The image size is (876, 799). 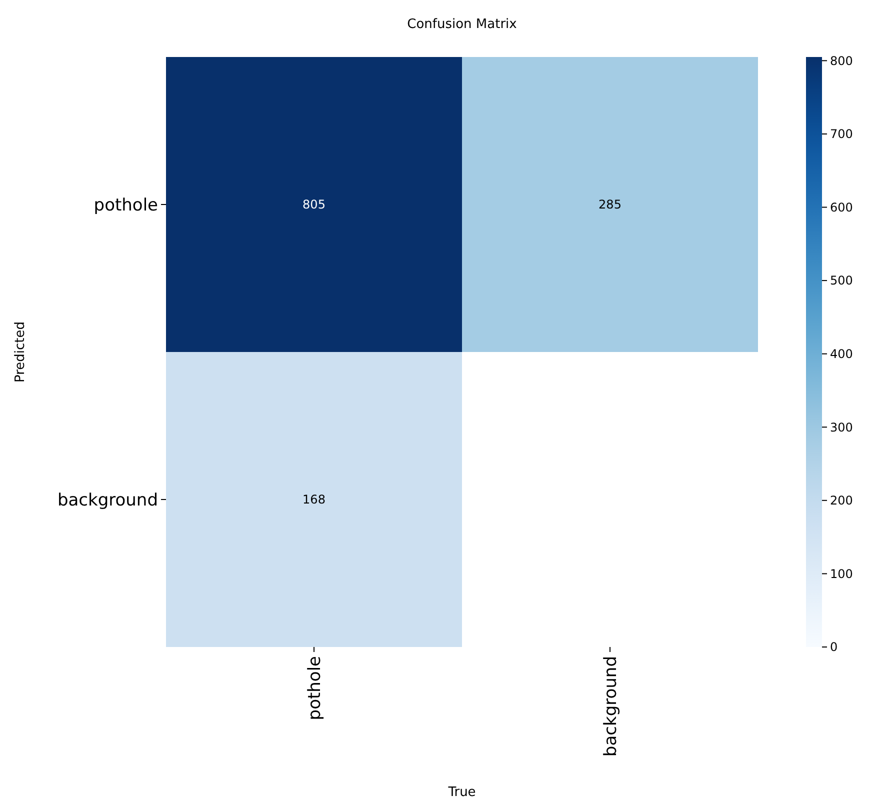 I want to click on data-label: 805, so click(x=314, y=205).